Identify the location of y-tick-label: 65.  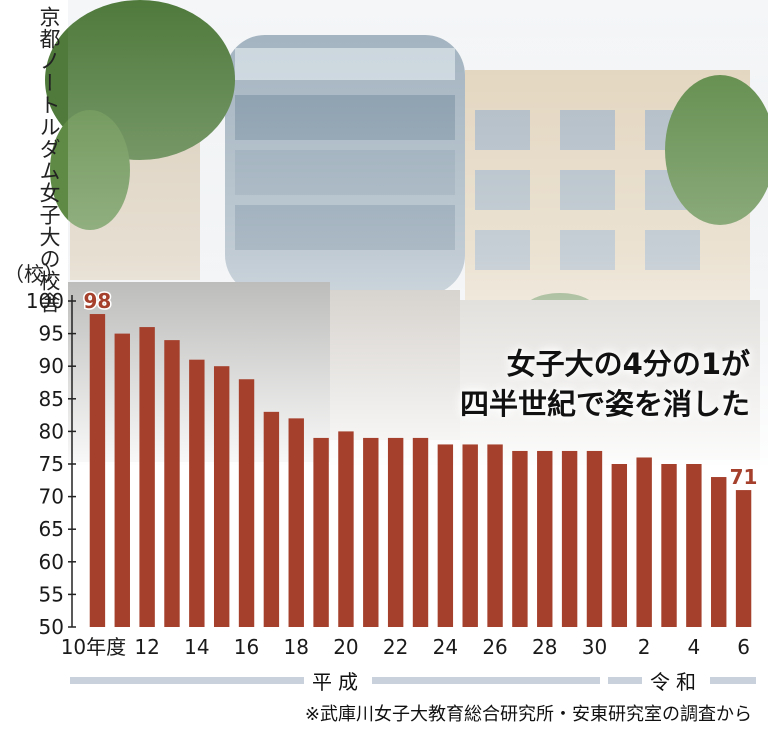
(51, 529).